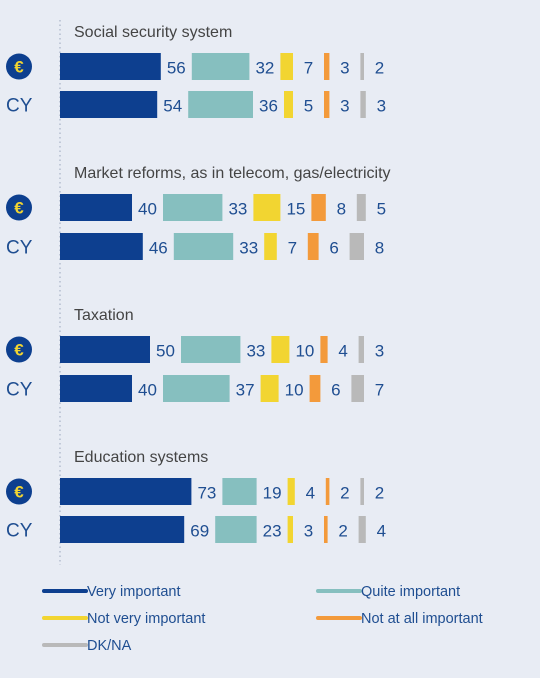 This screenshot has width=540, height=678. I want to click on group-title: Taxation, so click(104, 315).